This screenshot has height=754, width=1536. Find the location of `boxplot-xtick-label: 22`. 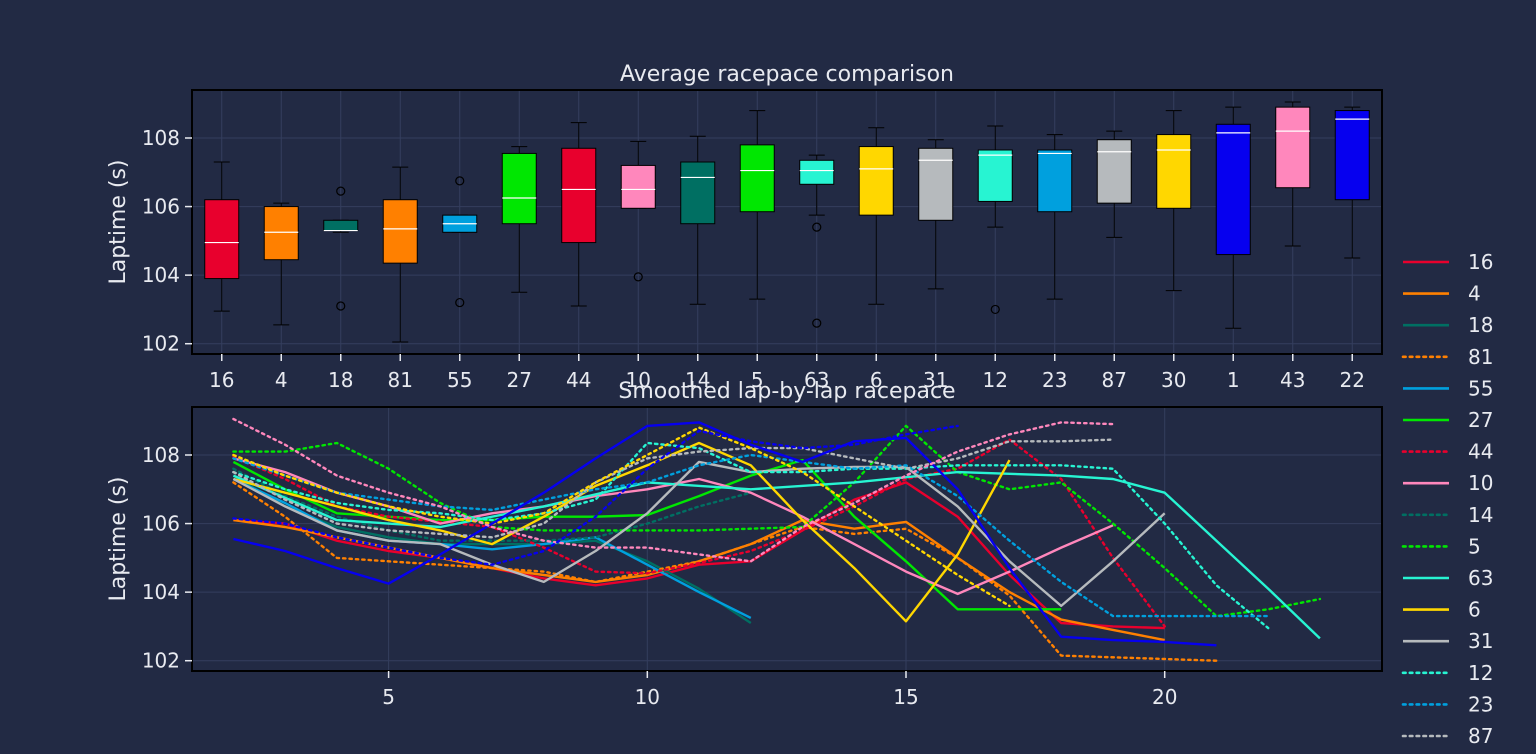

boxplot-xtick-label: 22 is located at coordinates (1352, 380).